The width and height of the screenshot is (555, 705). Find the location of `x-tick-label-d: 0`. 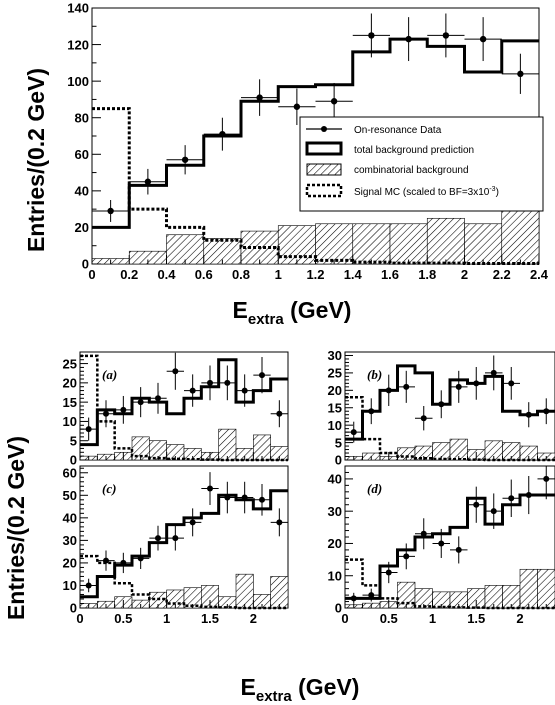

x-tick-label-d: 0 is located at coordinates (344, 618).